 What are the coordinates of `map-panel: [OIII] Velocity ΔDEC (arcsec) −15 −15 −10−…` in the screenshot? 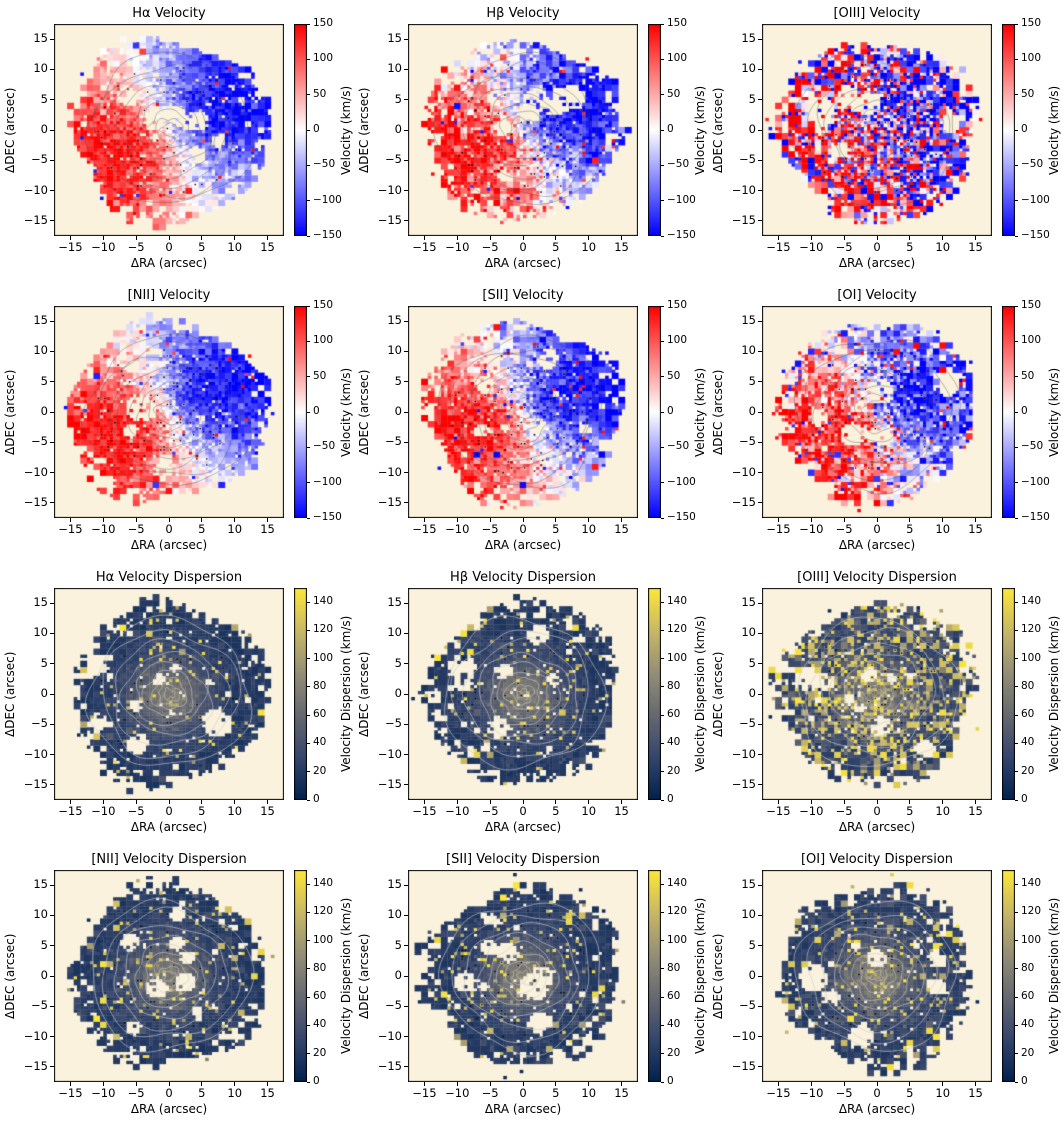 It's located at (885, 139).